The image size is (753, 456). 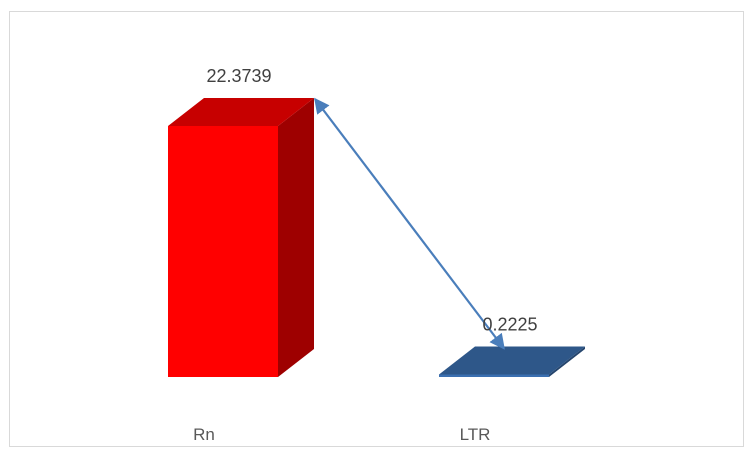 I want to click on data-label-ltr: 0.2225, so click(x=509, y=325).